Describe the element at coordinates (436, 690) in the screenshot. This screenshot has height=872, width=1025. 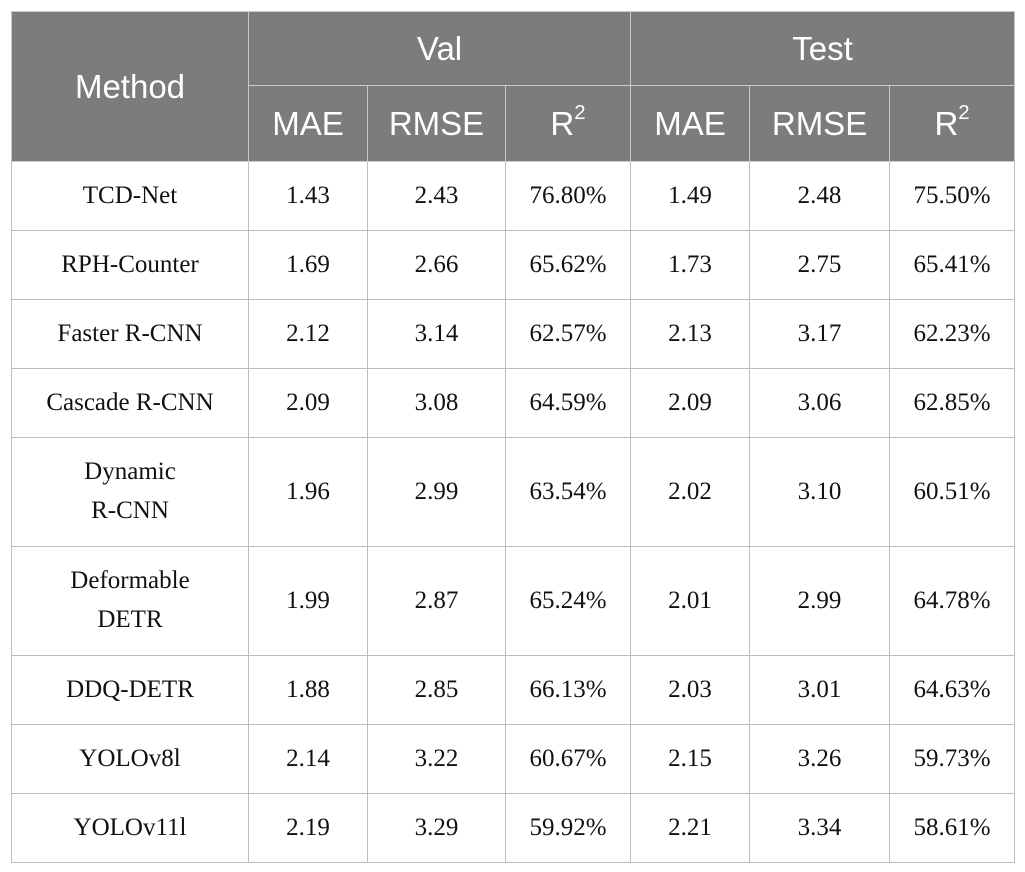
I see `val-rmse-cell: 2.85` at that location.